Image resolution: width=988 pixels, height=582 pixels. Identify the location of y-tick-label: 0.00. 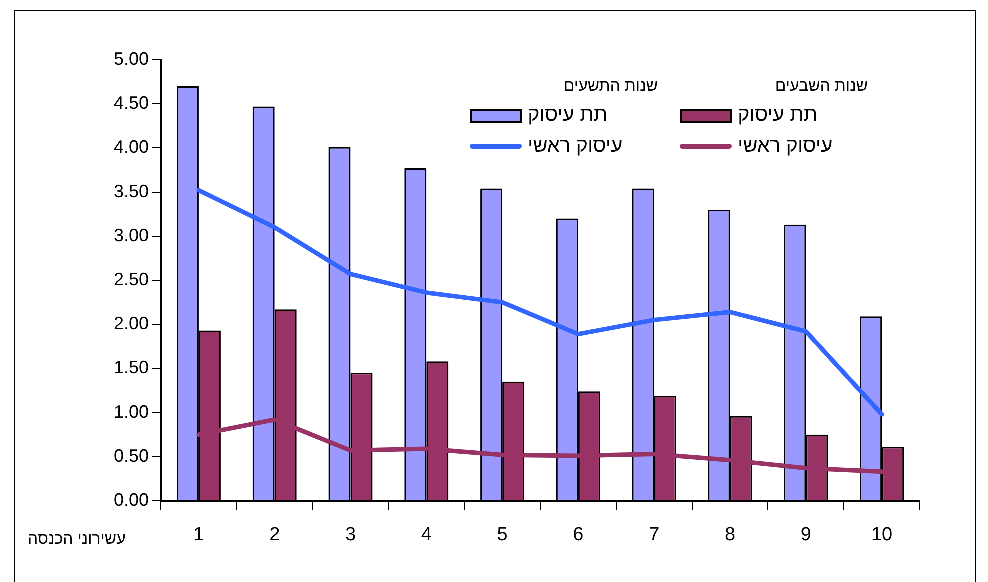
(131, 500).